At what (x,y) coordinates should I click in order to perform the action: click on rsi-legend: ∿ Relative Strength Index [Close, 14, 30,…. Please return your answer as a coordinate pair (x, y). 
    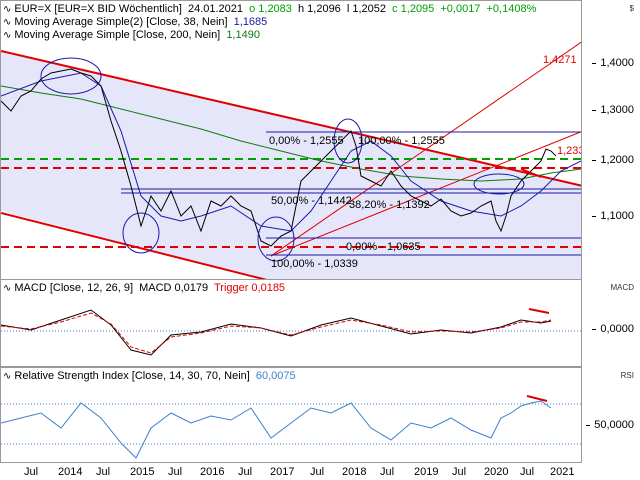
    Looking at the image, I should click on (149, 376).